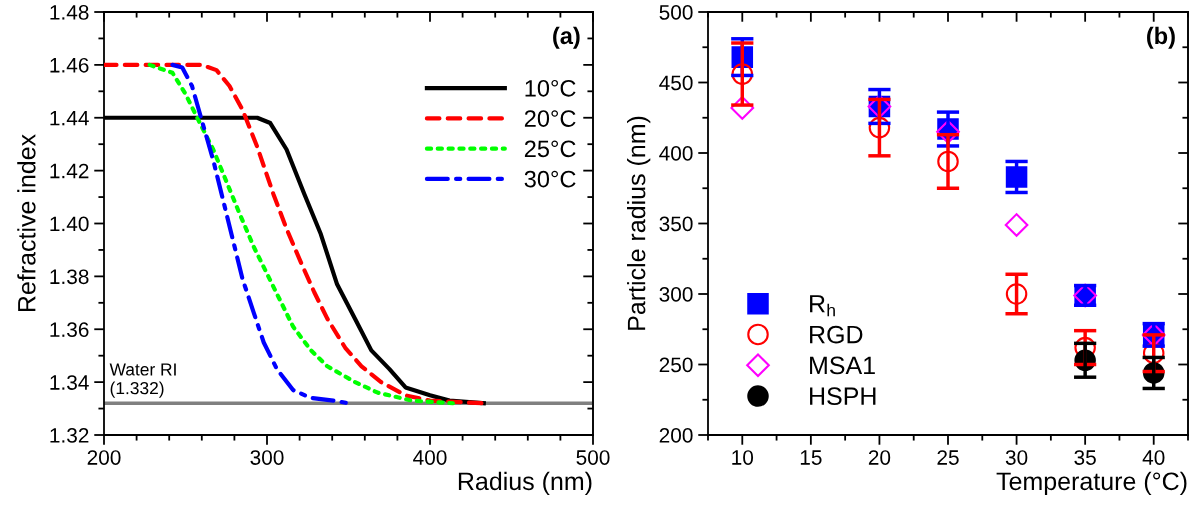  What do you see at coordinates (1161, 37) in the screenshot?
I see `annotation: (b)` at bounding box center [1161, 37].